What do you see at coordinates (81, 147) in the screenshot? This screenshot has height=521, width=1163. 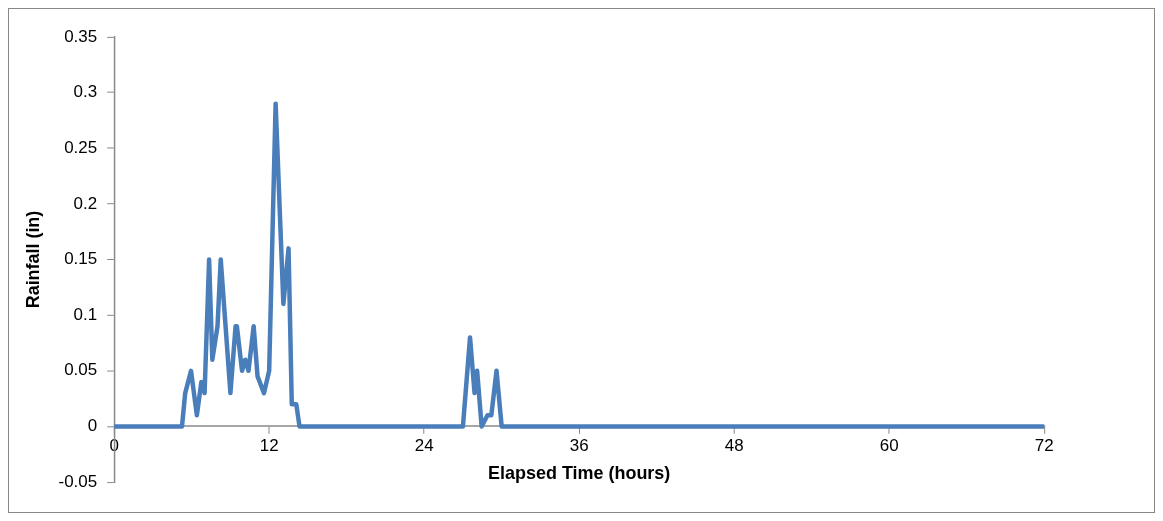 I see `y-tick-label: 0.25` at bounding box center [81, 147].